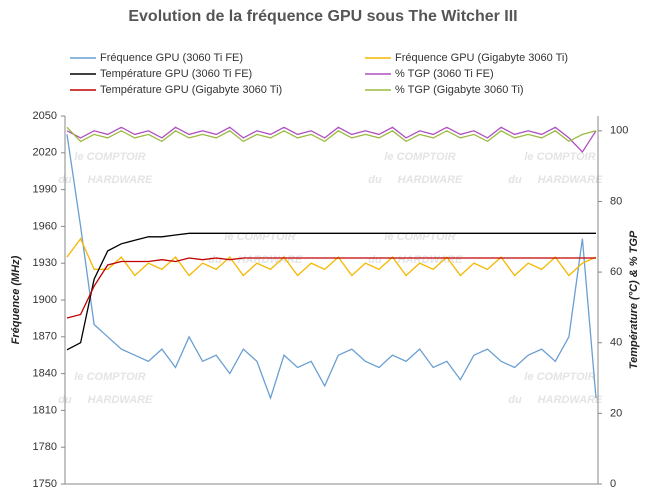 The height and width of the screenshot is (493, 646). What do you see at coordinates (459, 90) in the screenshot?
I see `legend-label: % TGP (Gigabyte 3060 Ti)` at bounding box center [459, 90].